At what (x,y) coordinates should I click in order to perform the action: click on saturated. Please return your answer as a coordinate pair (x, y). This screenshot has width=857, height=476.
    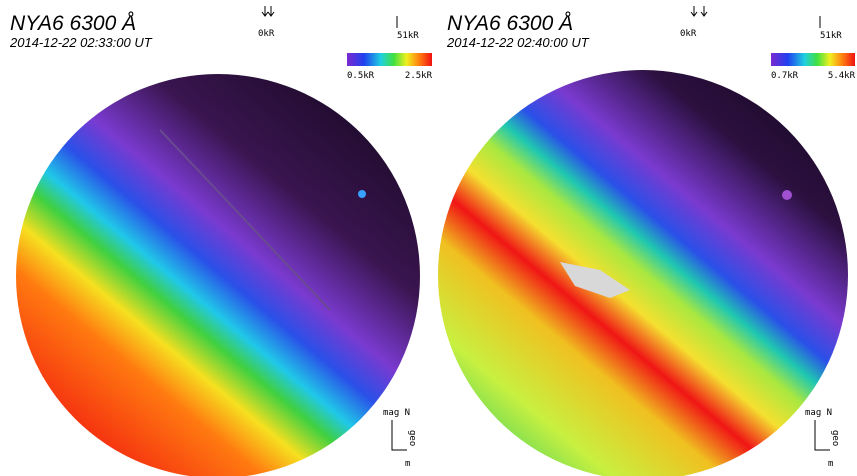
    Looking at the image, I should click on (595, 280).